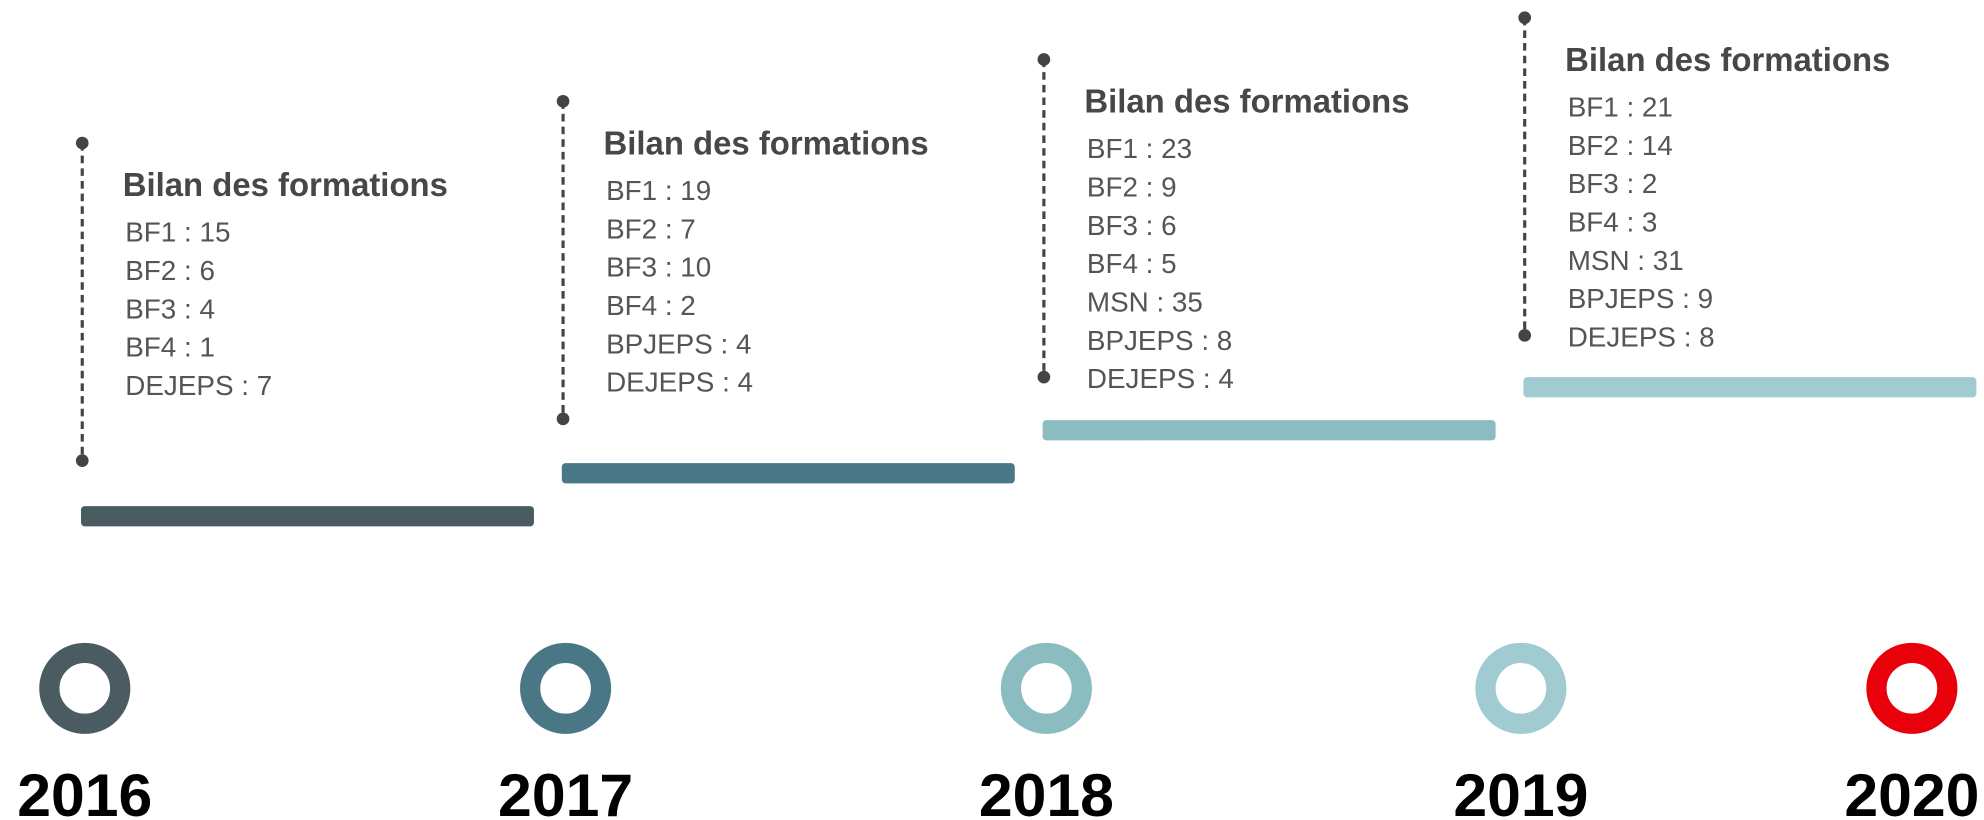 The height and width of the screenshot is (820, 1984). What do you see at coordinates (678, 343) in the screenshot?
I see `card-item: BPJEPS : 4` at bounding box center [678, 343].